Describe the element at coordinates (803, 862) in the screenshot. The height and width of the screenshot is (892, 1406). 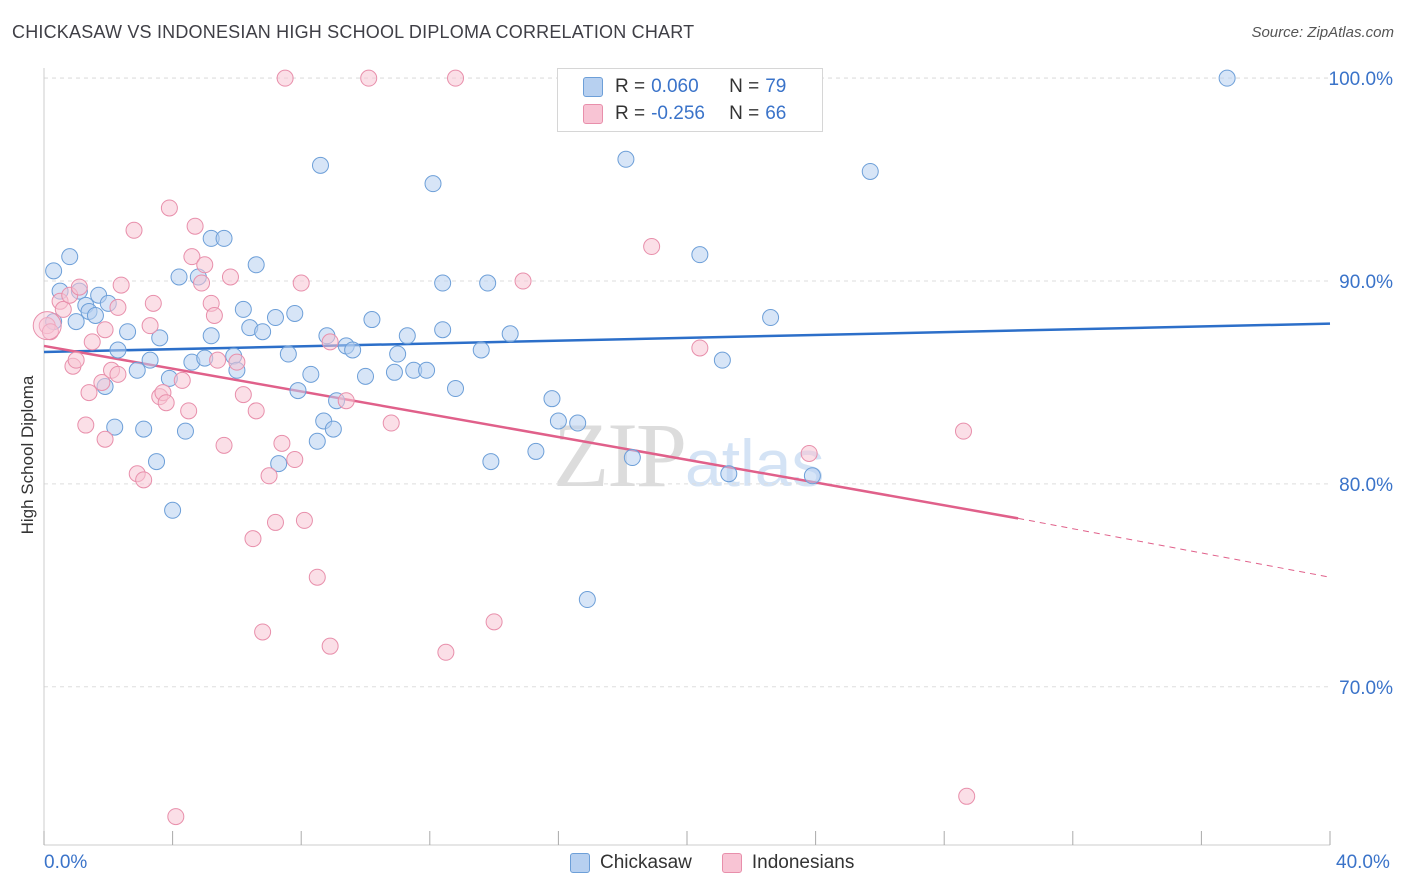
I see `legend-item-label: Indonesians` at that location.